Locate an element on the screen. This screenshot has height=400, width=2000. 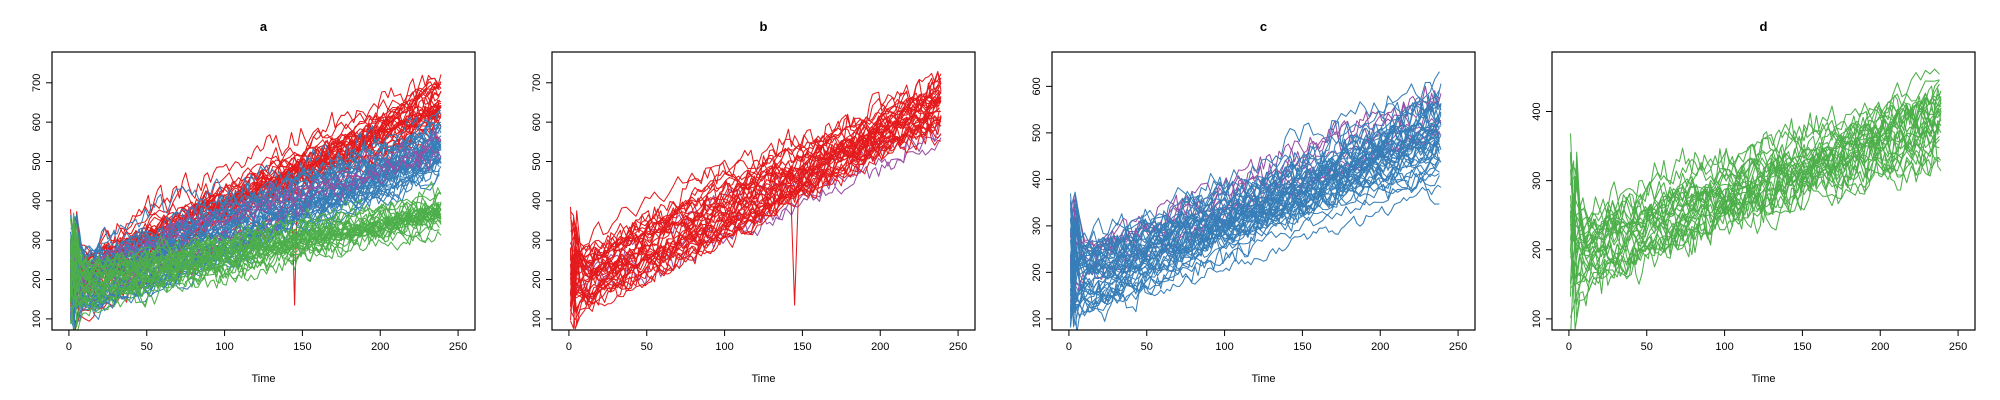
chart-title: b is located at coordinates (764, 26).